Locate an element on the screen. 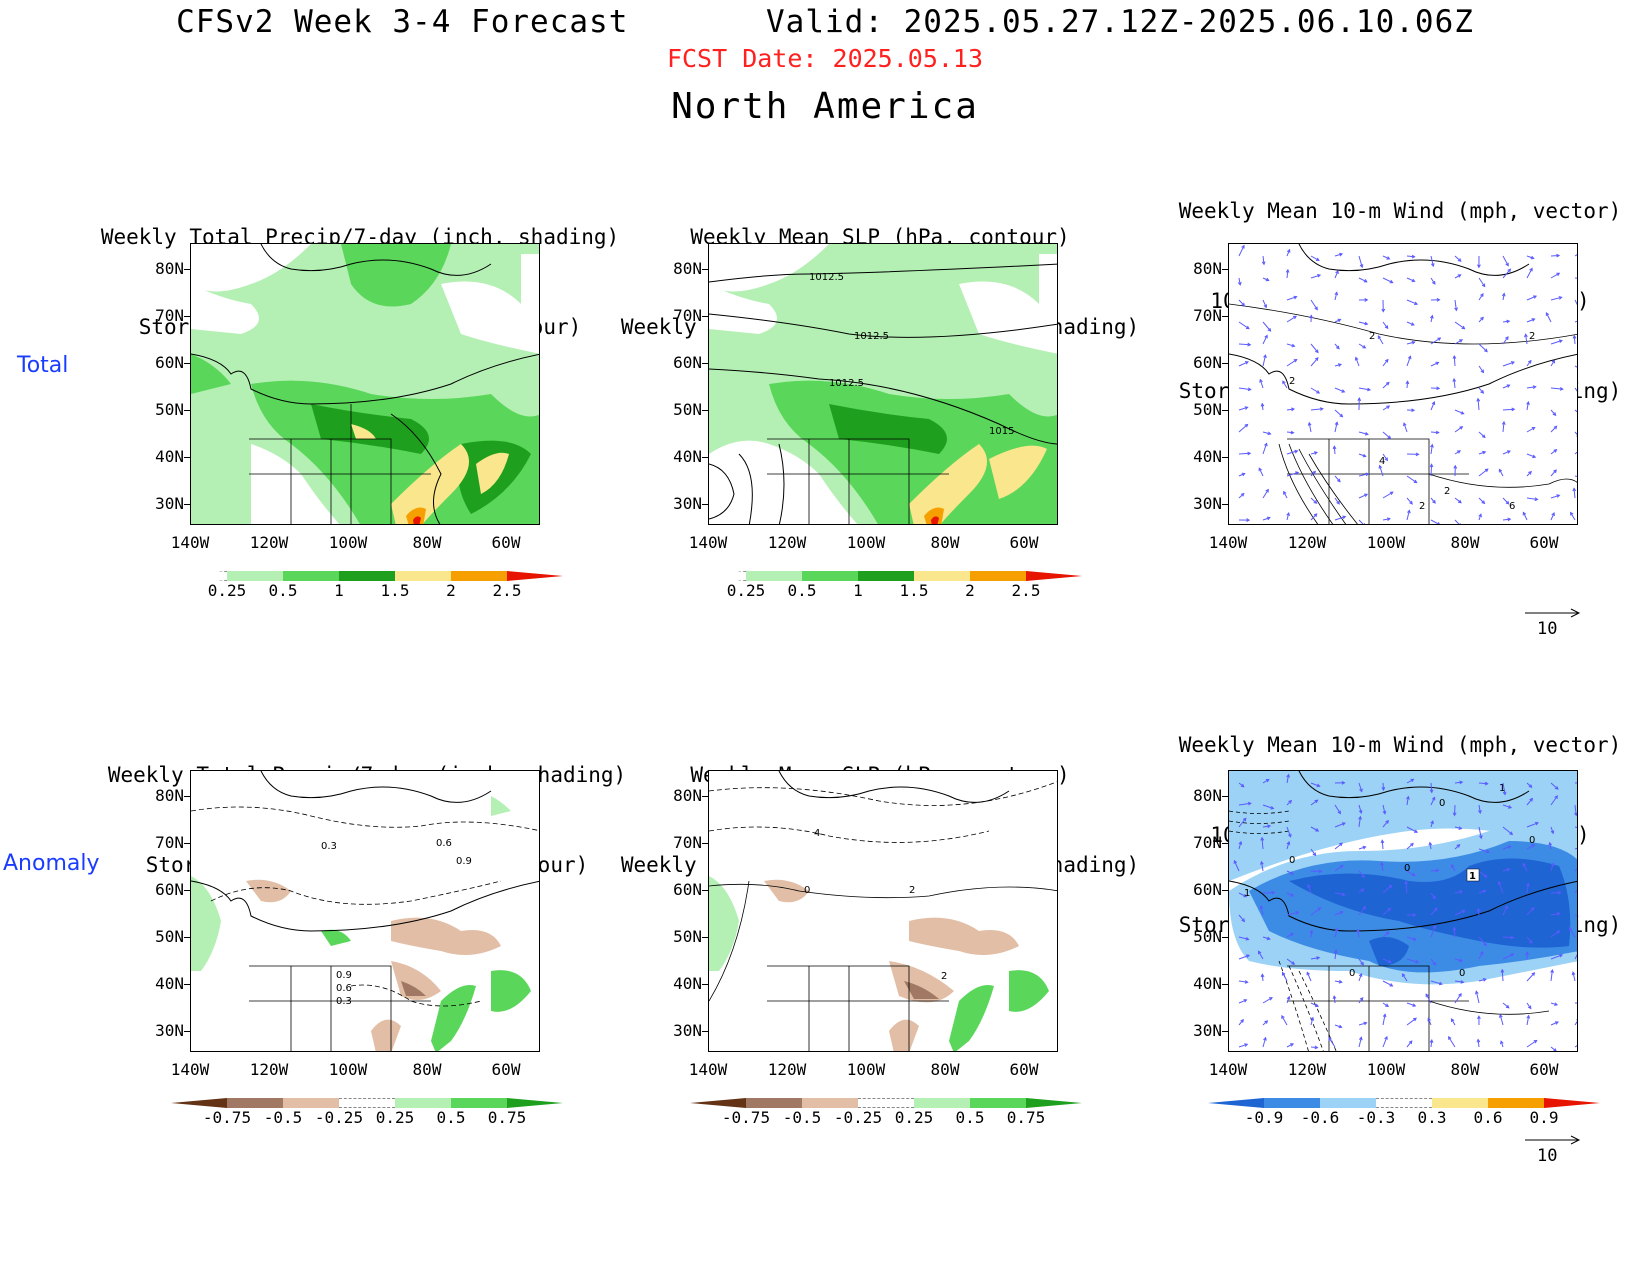  lat-tick-label: 70N is located at coordinates (687, 842).